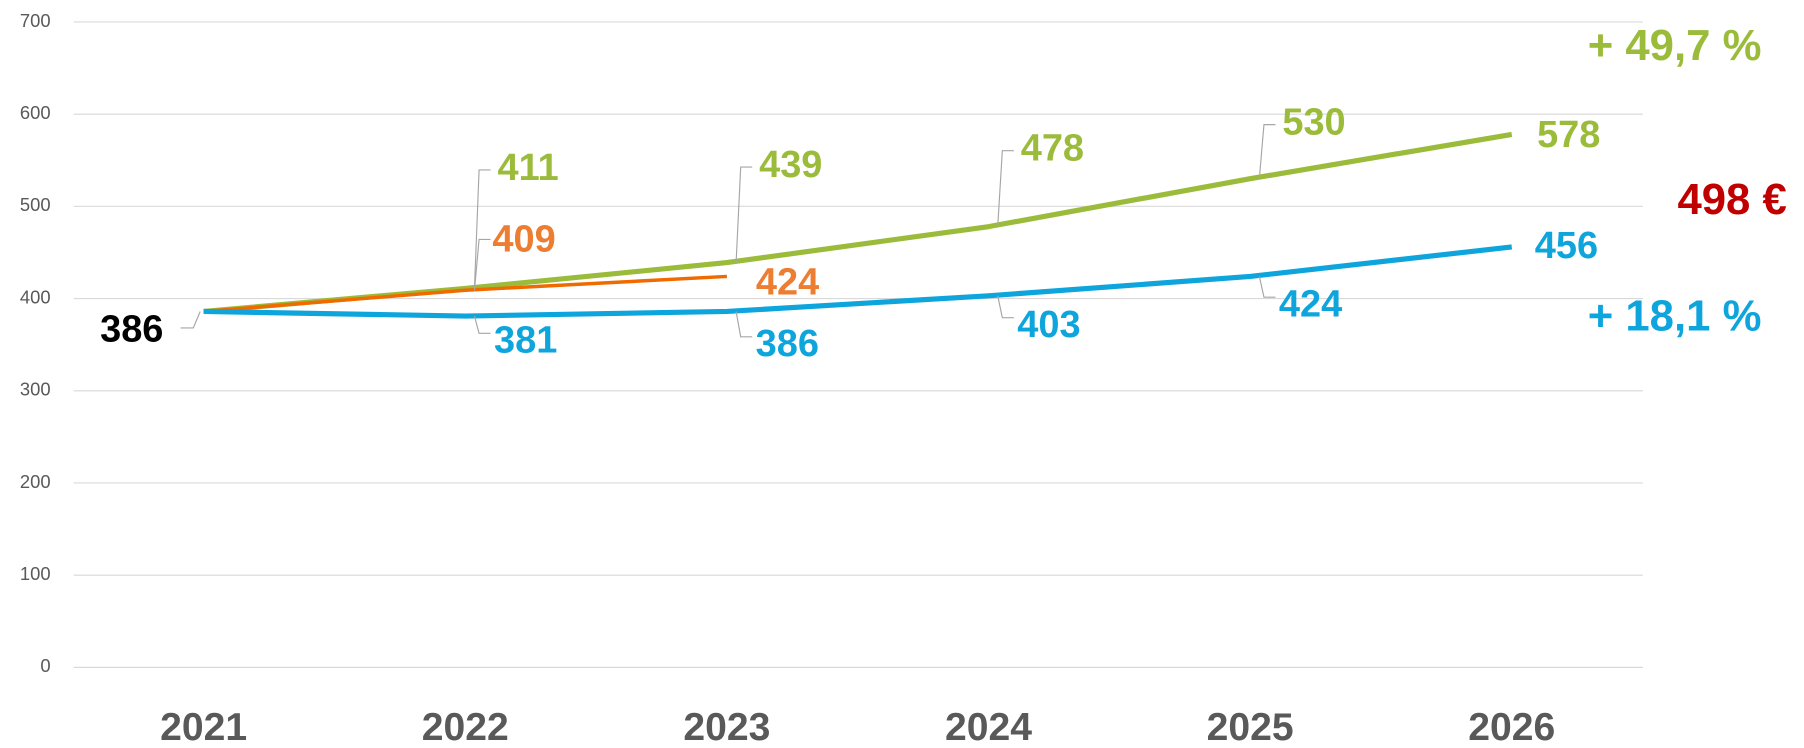 The image size is (1804, 748). Describe the element at coordinates (523, 240) in the screenshot. I see `data-label: 409` at that location.